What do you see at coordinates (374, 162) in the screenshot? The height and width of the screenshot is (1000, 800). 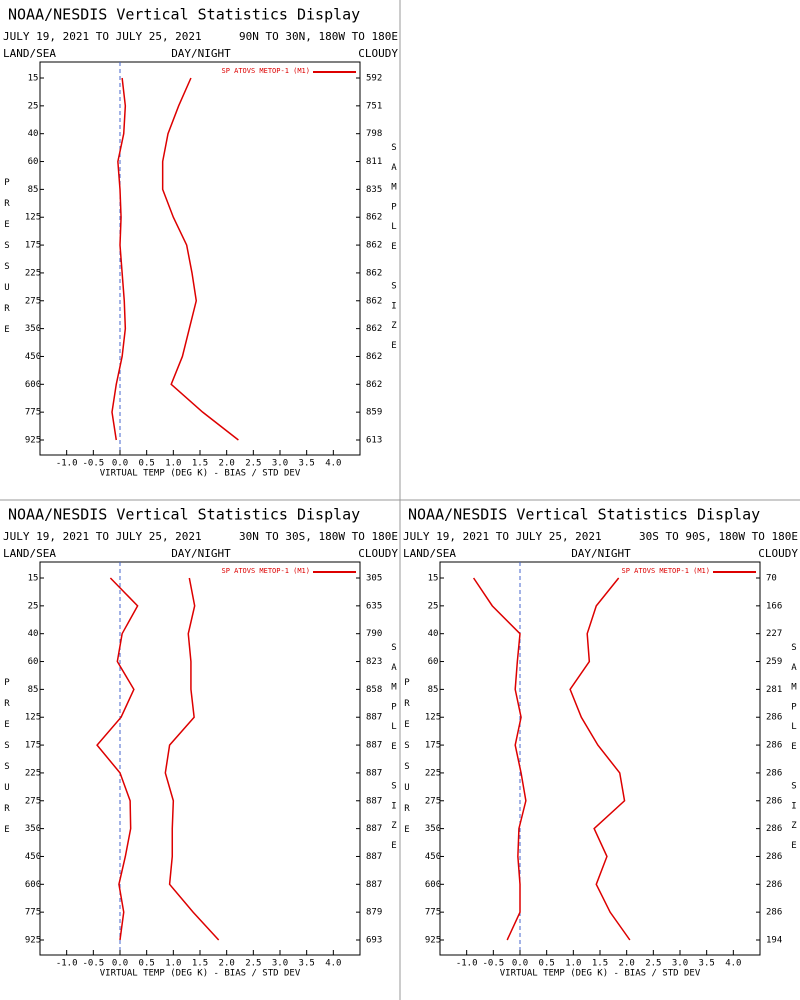 I see `sample-size-label: 811` at bounding box center [374, 162].